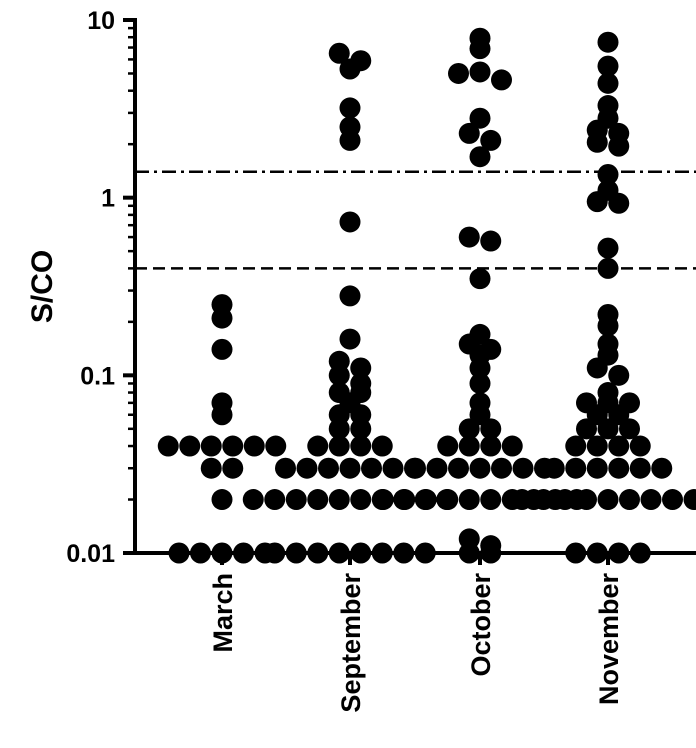 The height and width of the screenshot is (748, 696). I want to click on x-category-label: October, so click(481, 625).